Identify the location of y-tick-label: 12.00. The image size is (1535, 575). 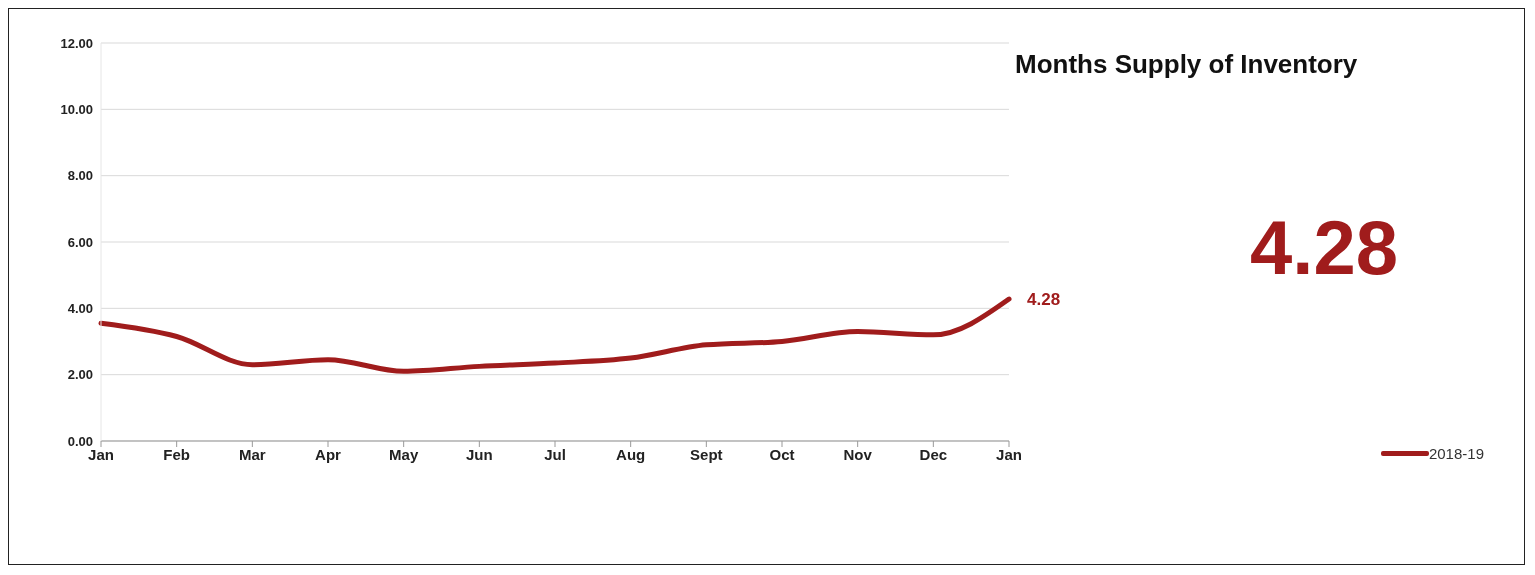
(76, 43).